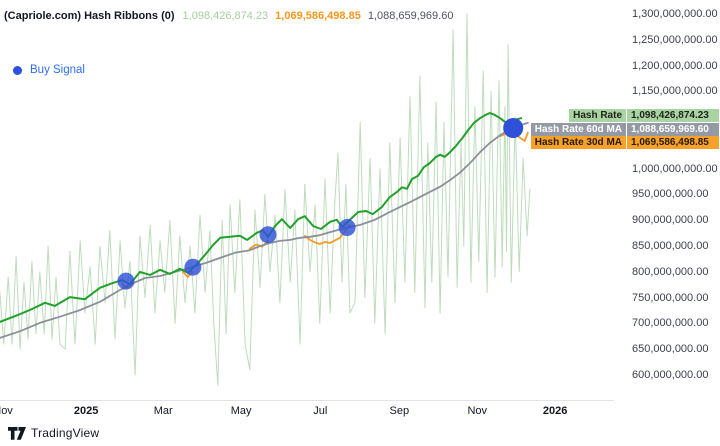 The image size is (720, 446). I want to click on price-tick-label: 650,000,000.00, so click(670, 349).